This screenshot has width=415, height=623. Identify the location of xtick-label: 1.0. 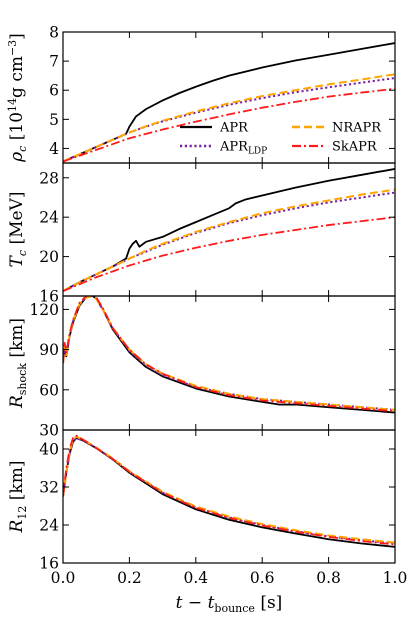
(395, 578).